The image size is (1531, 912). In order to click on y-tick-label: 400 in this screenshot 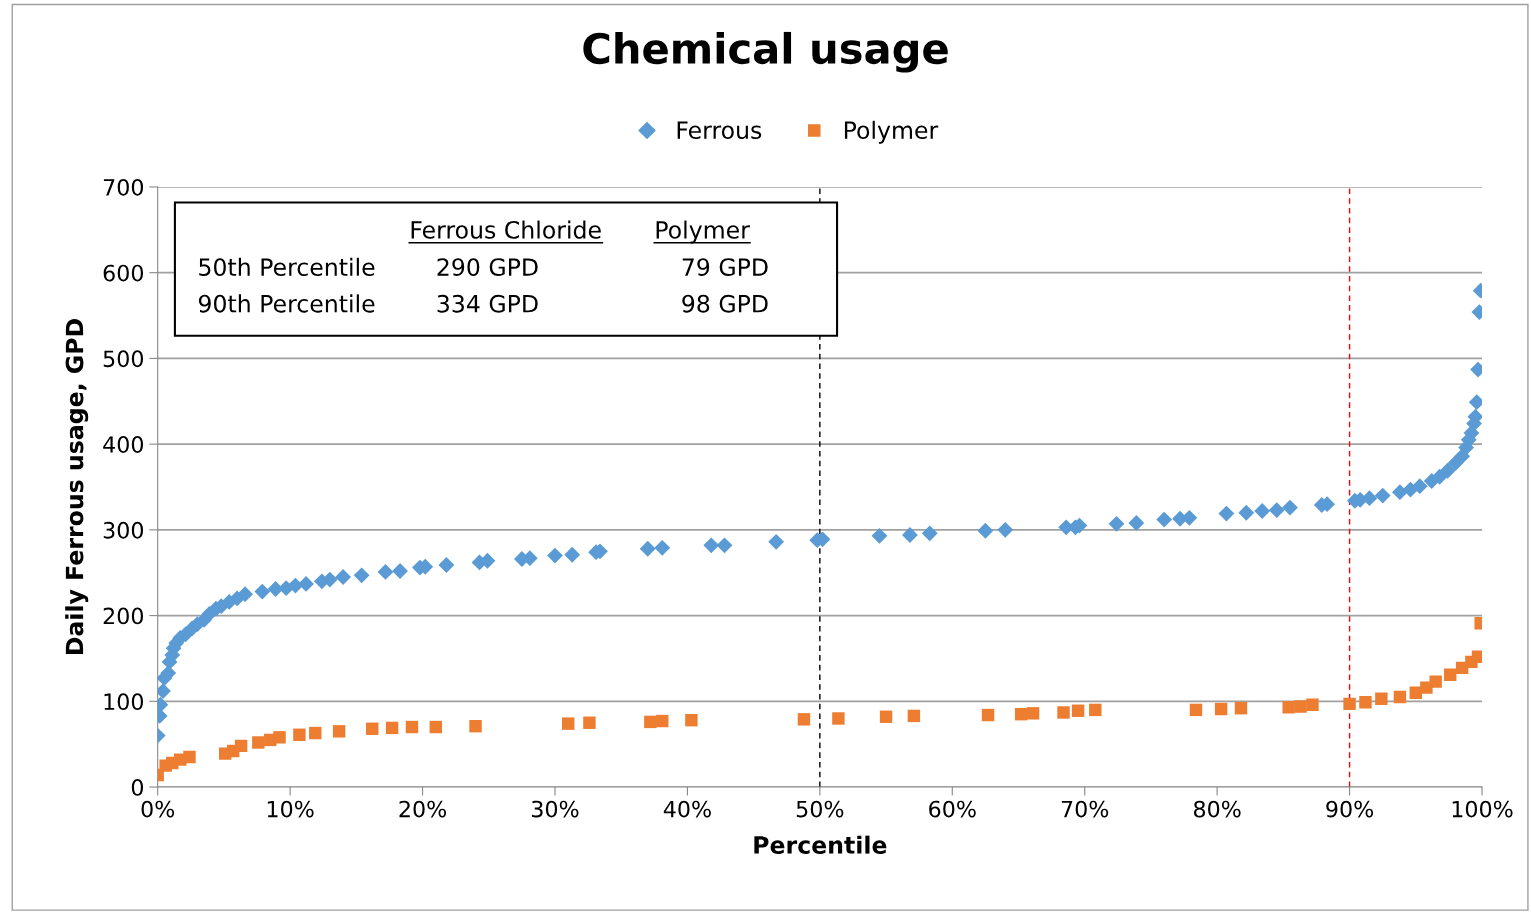, I will do `click(123, 444)`.